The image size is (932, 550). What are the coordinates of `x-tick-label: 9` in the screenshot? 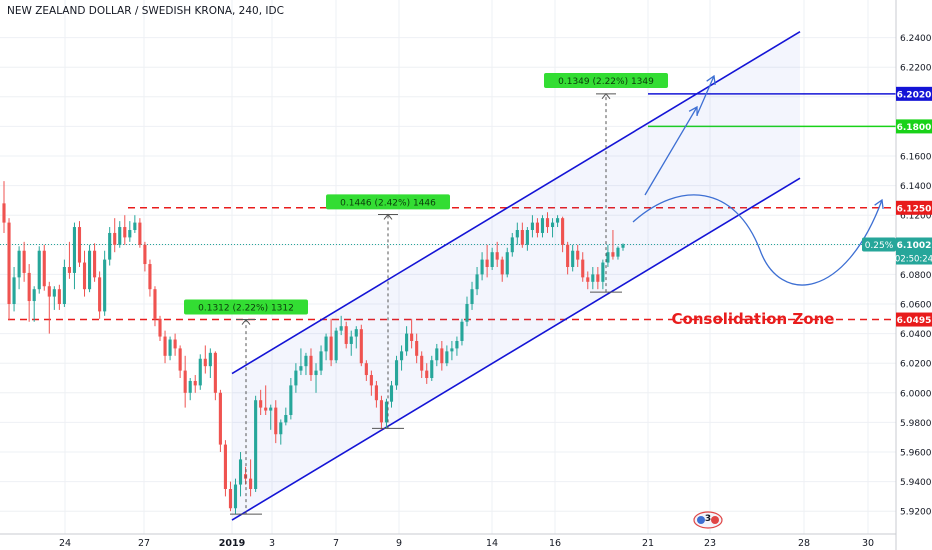 It's located at (399, 543).